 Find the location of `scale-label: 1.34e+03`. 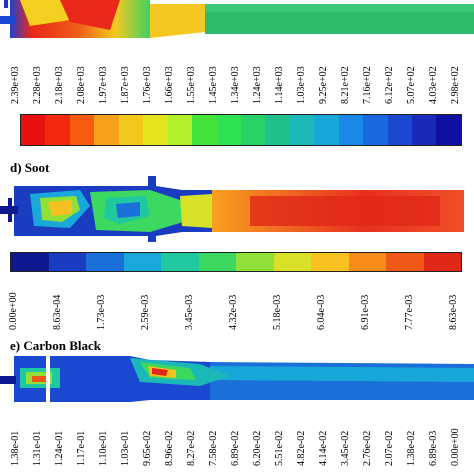

scale-label: 1.34e+03 is located at coordinates (235, 85).